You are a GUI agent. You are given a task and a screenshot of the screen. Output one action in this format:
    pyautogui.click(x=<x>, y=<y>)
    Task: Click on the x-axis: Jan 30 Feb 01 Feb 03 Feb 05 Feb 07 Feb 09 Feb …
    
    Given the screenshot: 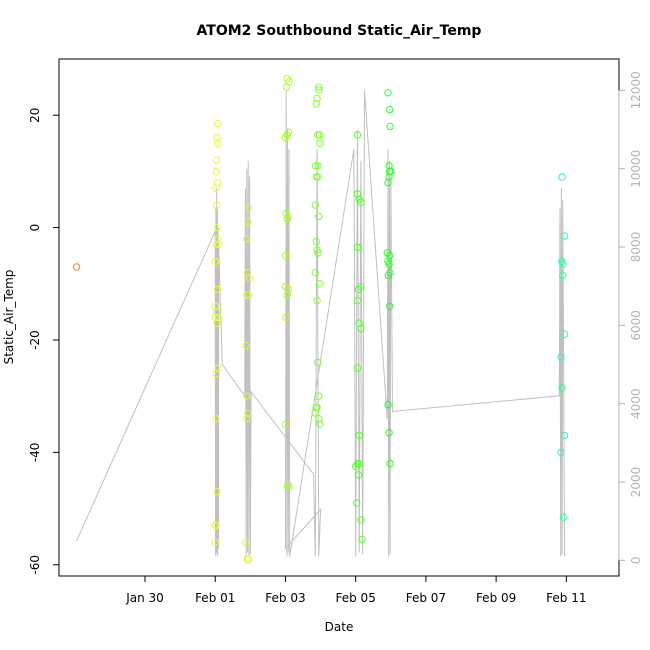 What is the action you would take?
    pyautogui.click(x=356, y=590)
    